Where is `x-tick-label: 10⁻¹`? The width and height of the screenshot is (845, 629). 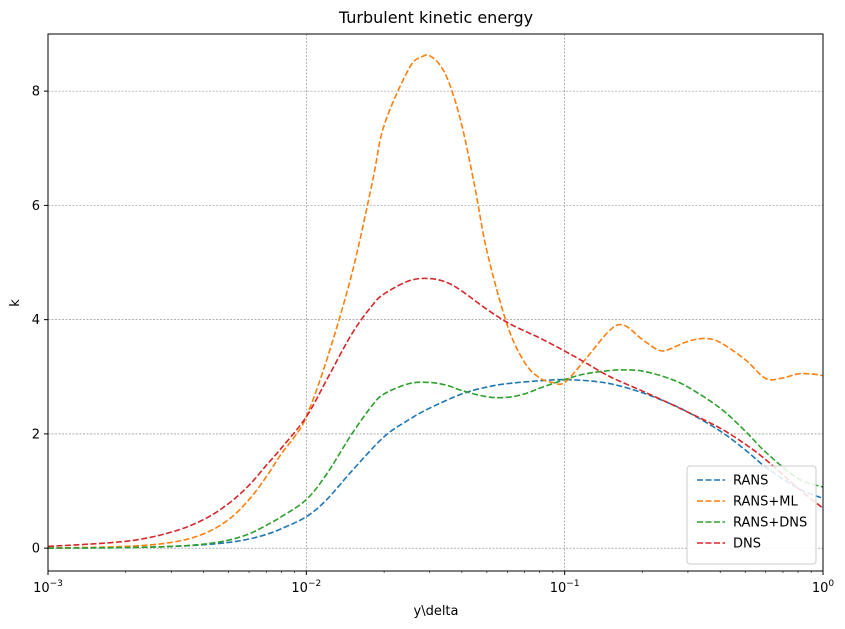
x-tick-label: 10⁻¹ is located at coordinates (565, 587).